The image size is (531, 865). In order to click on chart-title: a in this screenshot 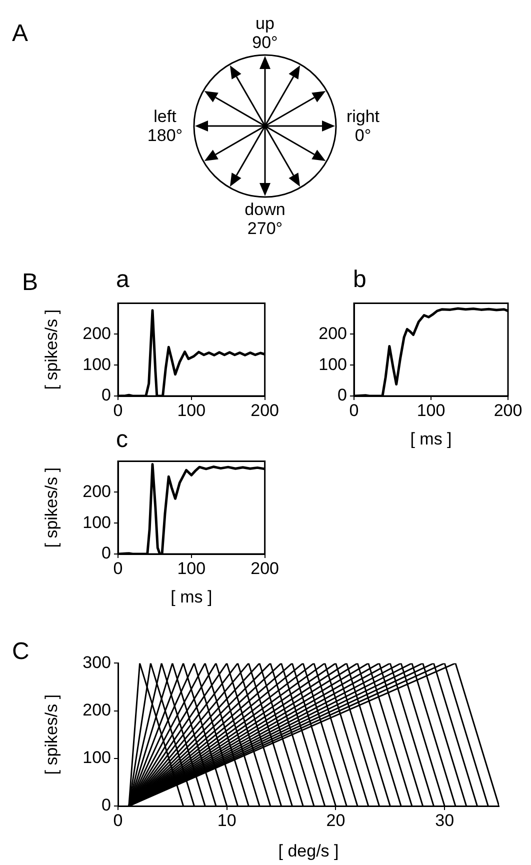, I will do `click(123, 279)`.